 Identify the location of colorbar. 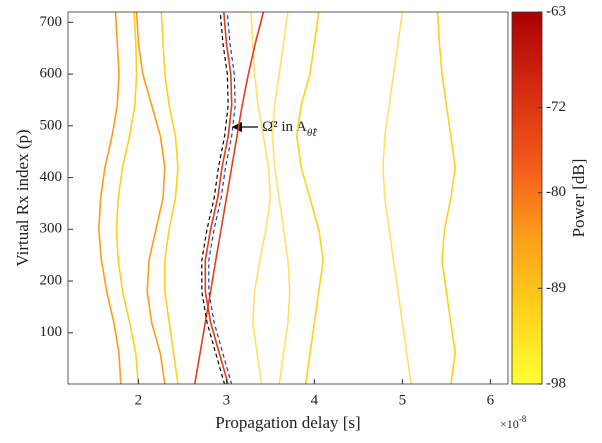
(527, 198).